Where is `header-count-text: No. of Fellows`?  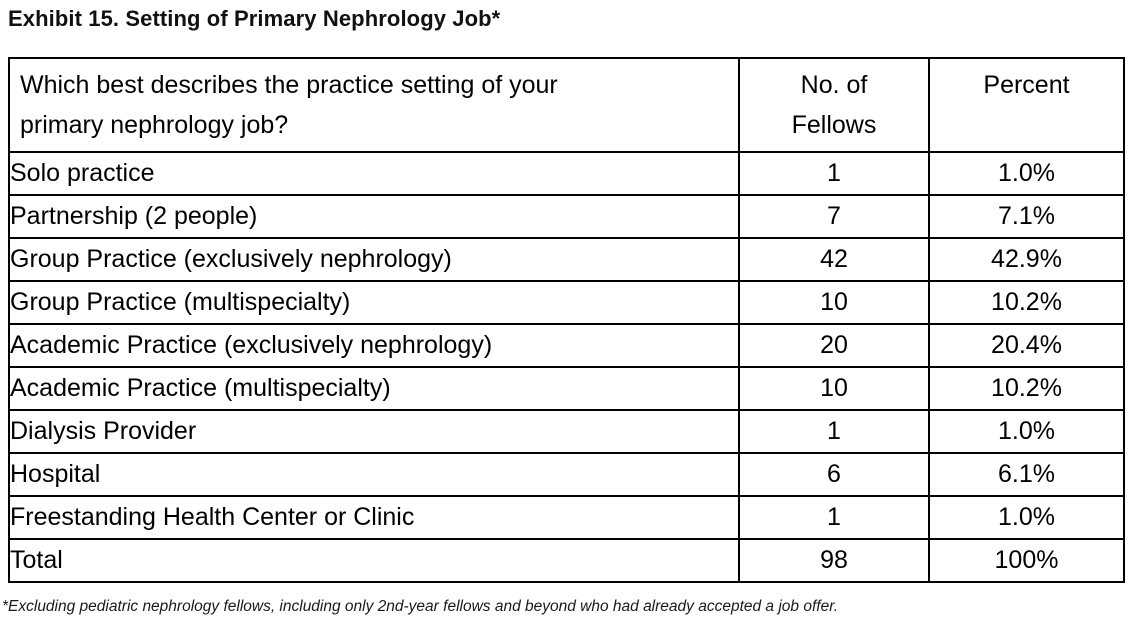
header-count-text: No. of Fellows is located at coordinates (834, 105).